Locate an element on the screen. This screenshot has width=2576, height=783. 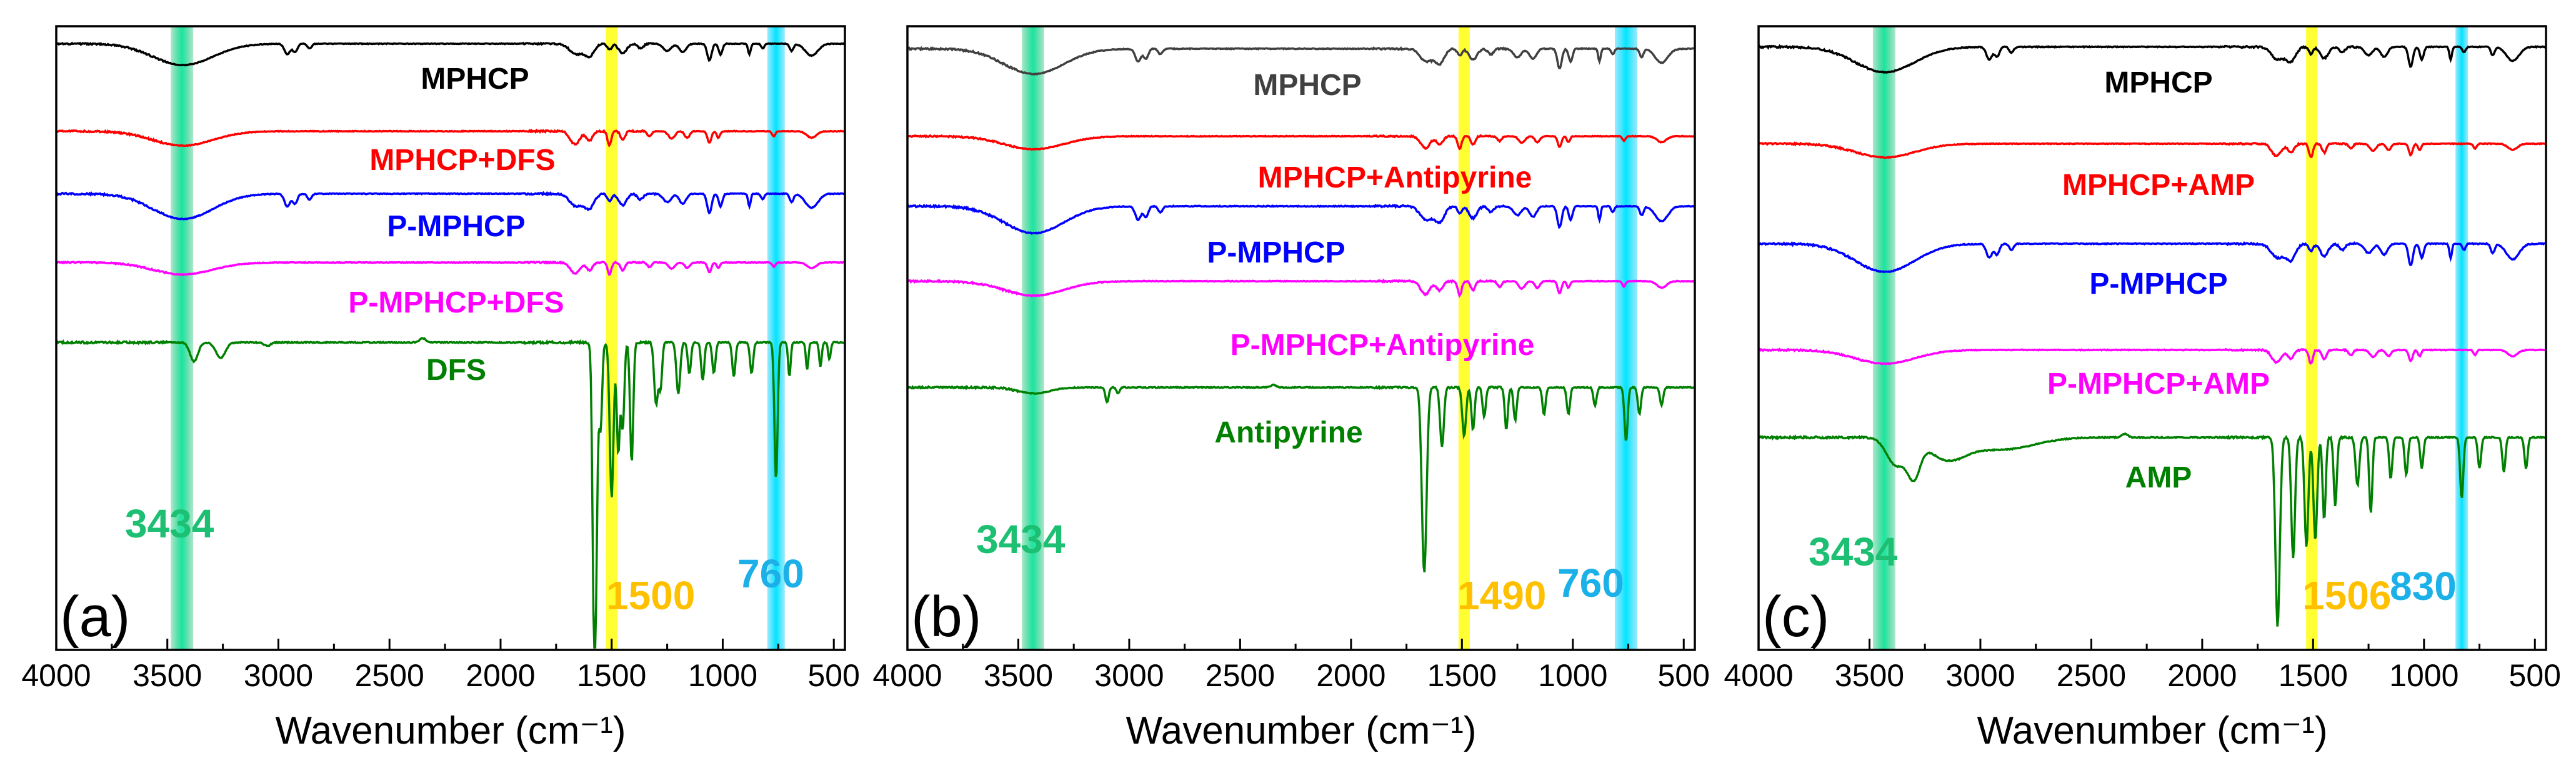
series-line-p-mphcp-amp is located at coordinates (2152, 356).